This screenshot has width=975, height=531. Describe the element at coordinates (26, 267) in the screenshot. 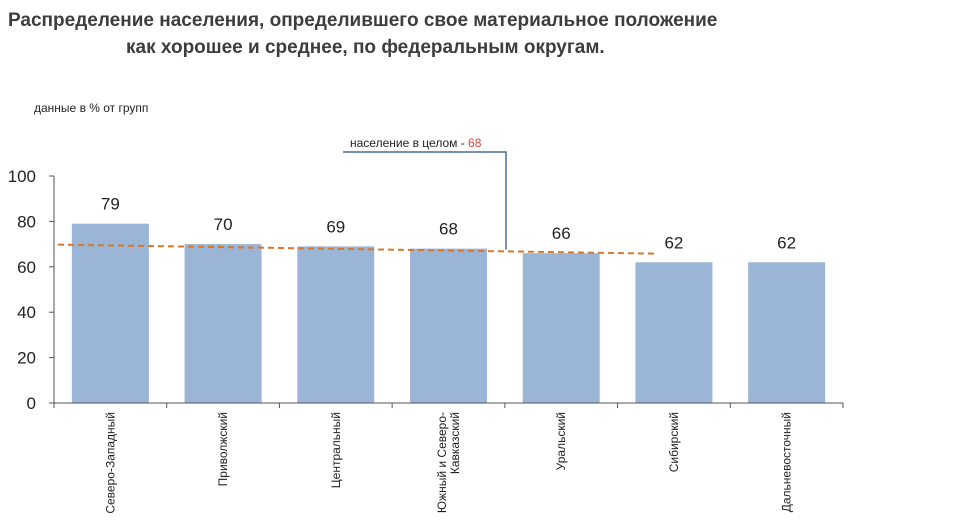

I see `y-tick-label: 60` at that location.